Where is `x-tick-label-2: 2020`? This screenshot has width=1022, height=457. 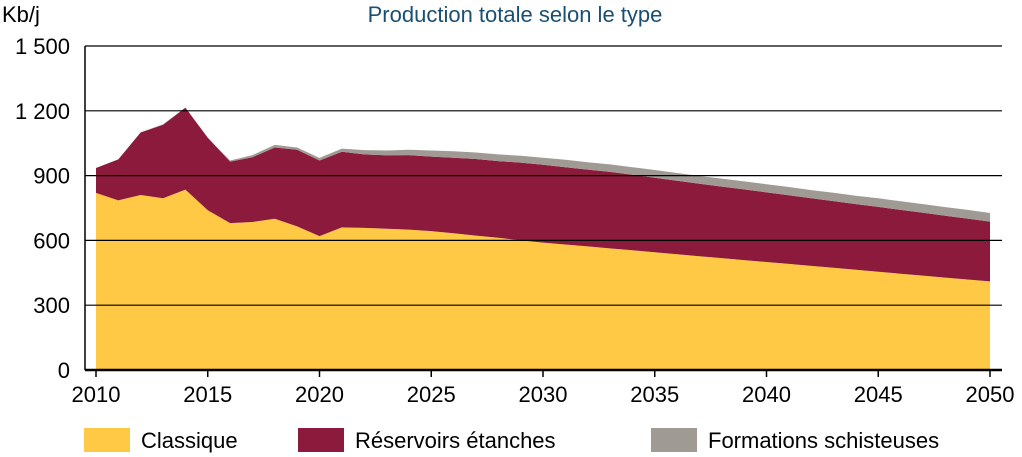
x-tick-label-2: 2020 is located at coordinates (319, 394).